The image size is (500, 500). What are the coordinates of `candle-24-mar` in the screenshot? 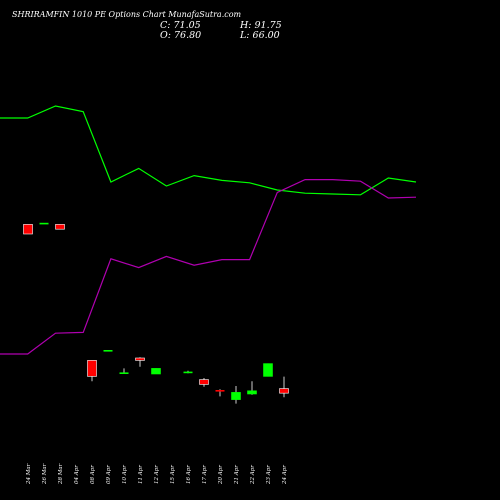 It's located at (28, 229).